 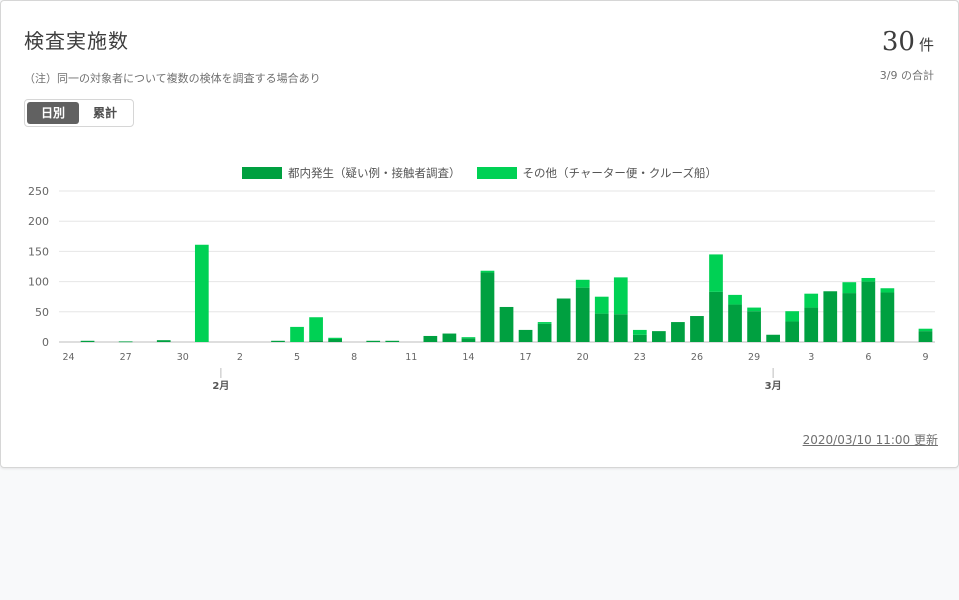 I want to click on total-value: 30, so click(x=898, y=42).